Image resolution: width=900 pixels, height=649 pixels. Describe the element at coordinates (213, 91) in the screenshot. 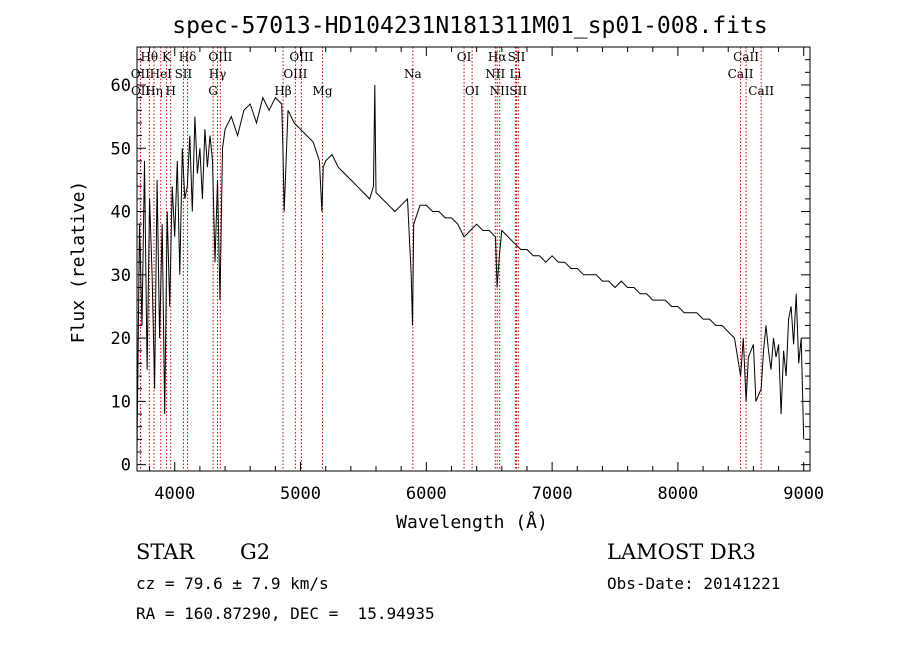

I see `line-marker-label: G` at that location.